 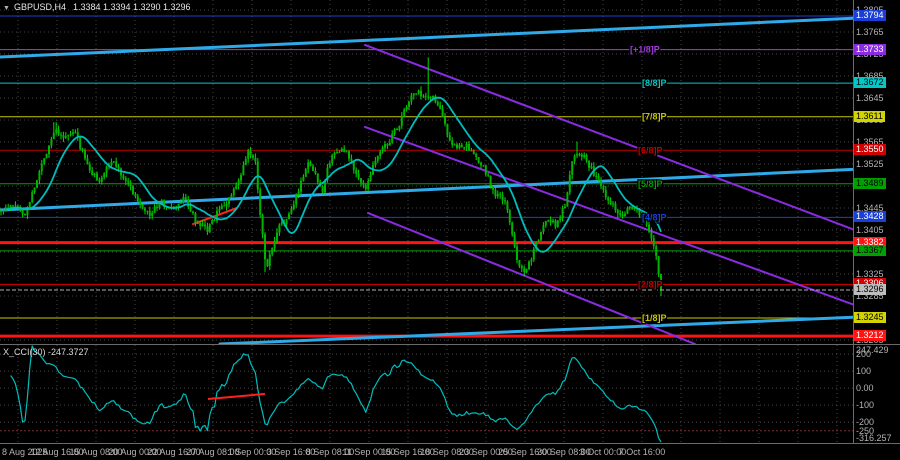 What do you see at coordinates (96, 452) in the screenshot?
I see `time-tick-label: 15 Aug 08:00` at bounding box center [96, 452].